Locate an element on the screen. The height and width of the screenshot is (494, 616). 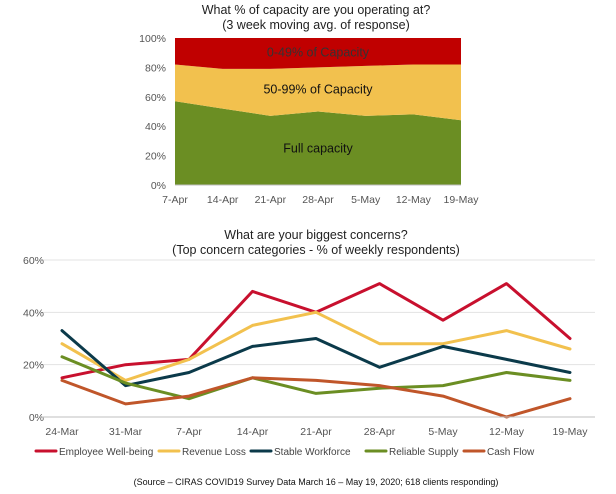
concerns-x-tick-label: 19-May is located at coordinates (570, 432).